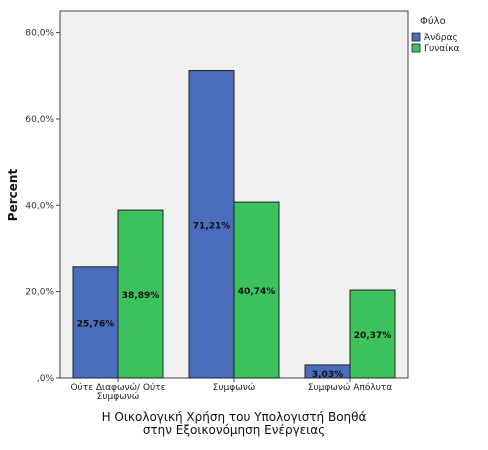 Image resolution: width=488 pixels, height=450 pixels. I want to click on y-axis-label: Percent, so click(13, 195).